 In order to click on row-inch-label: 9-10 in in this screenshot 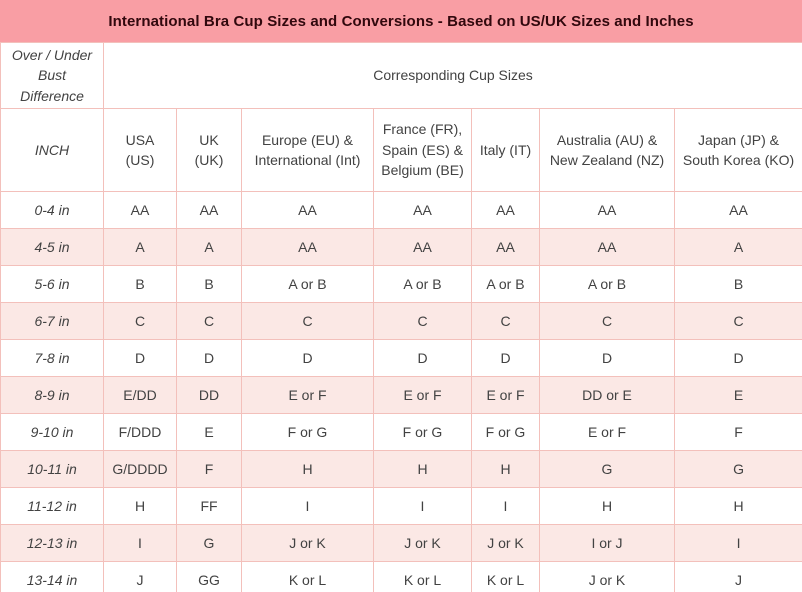, I will do `click(52, 431)`.